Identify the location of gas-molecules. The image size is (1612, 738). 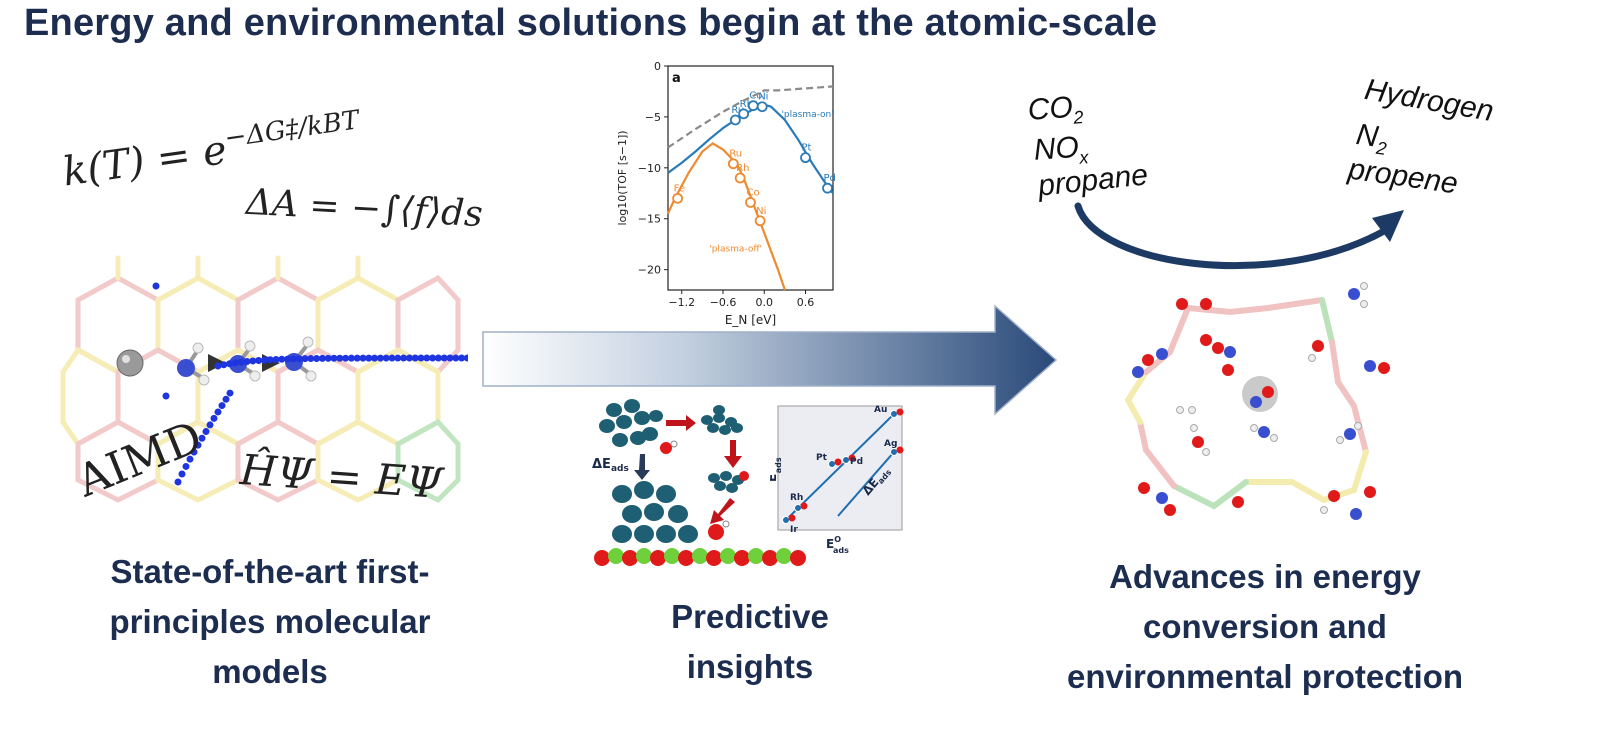
(1261, 401).